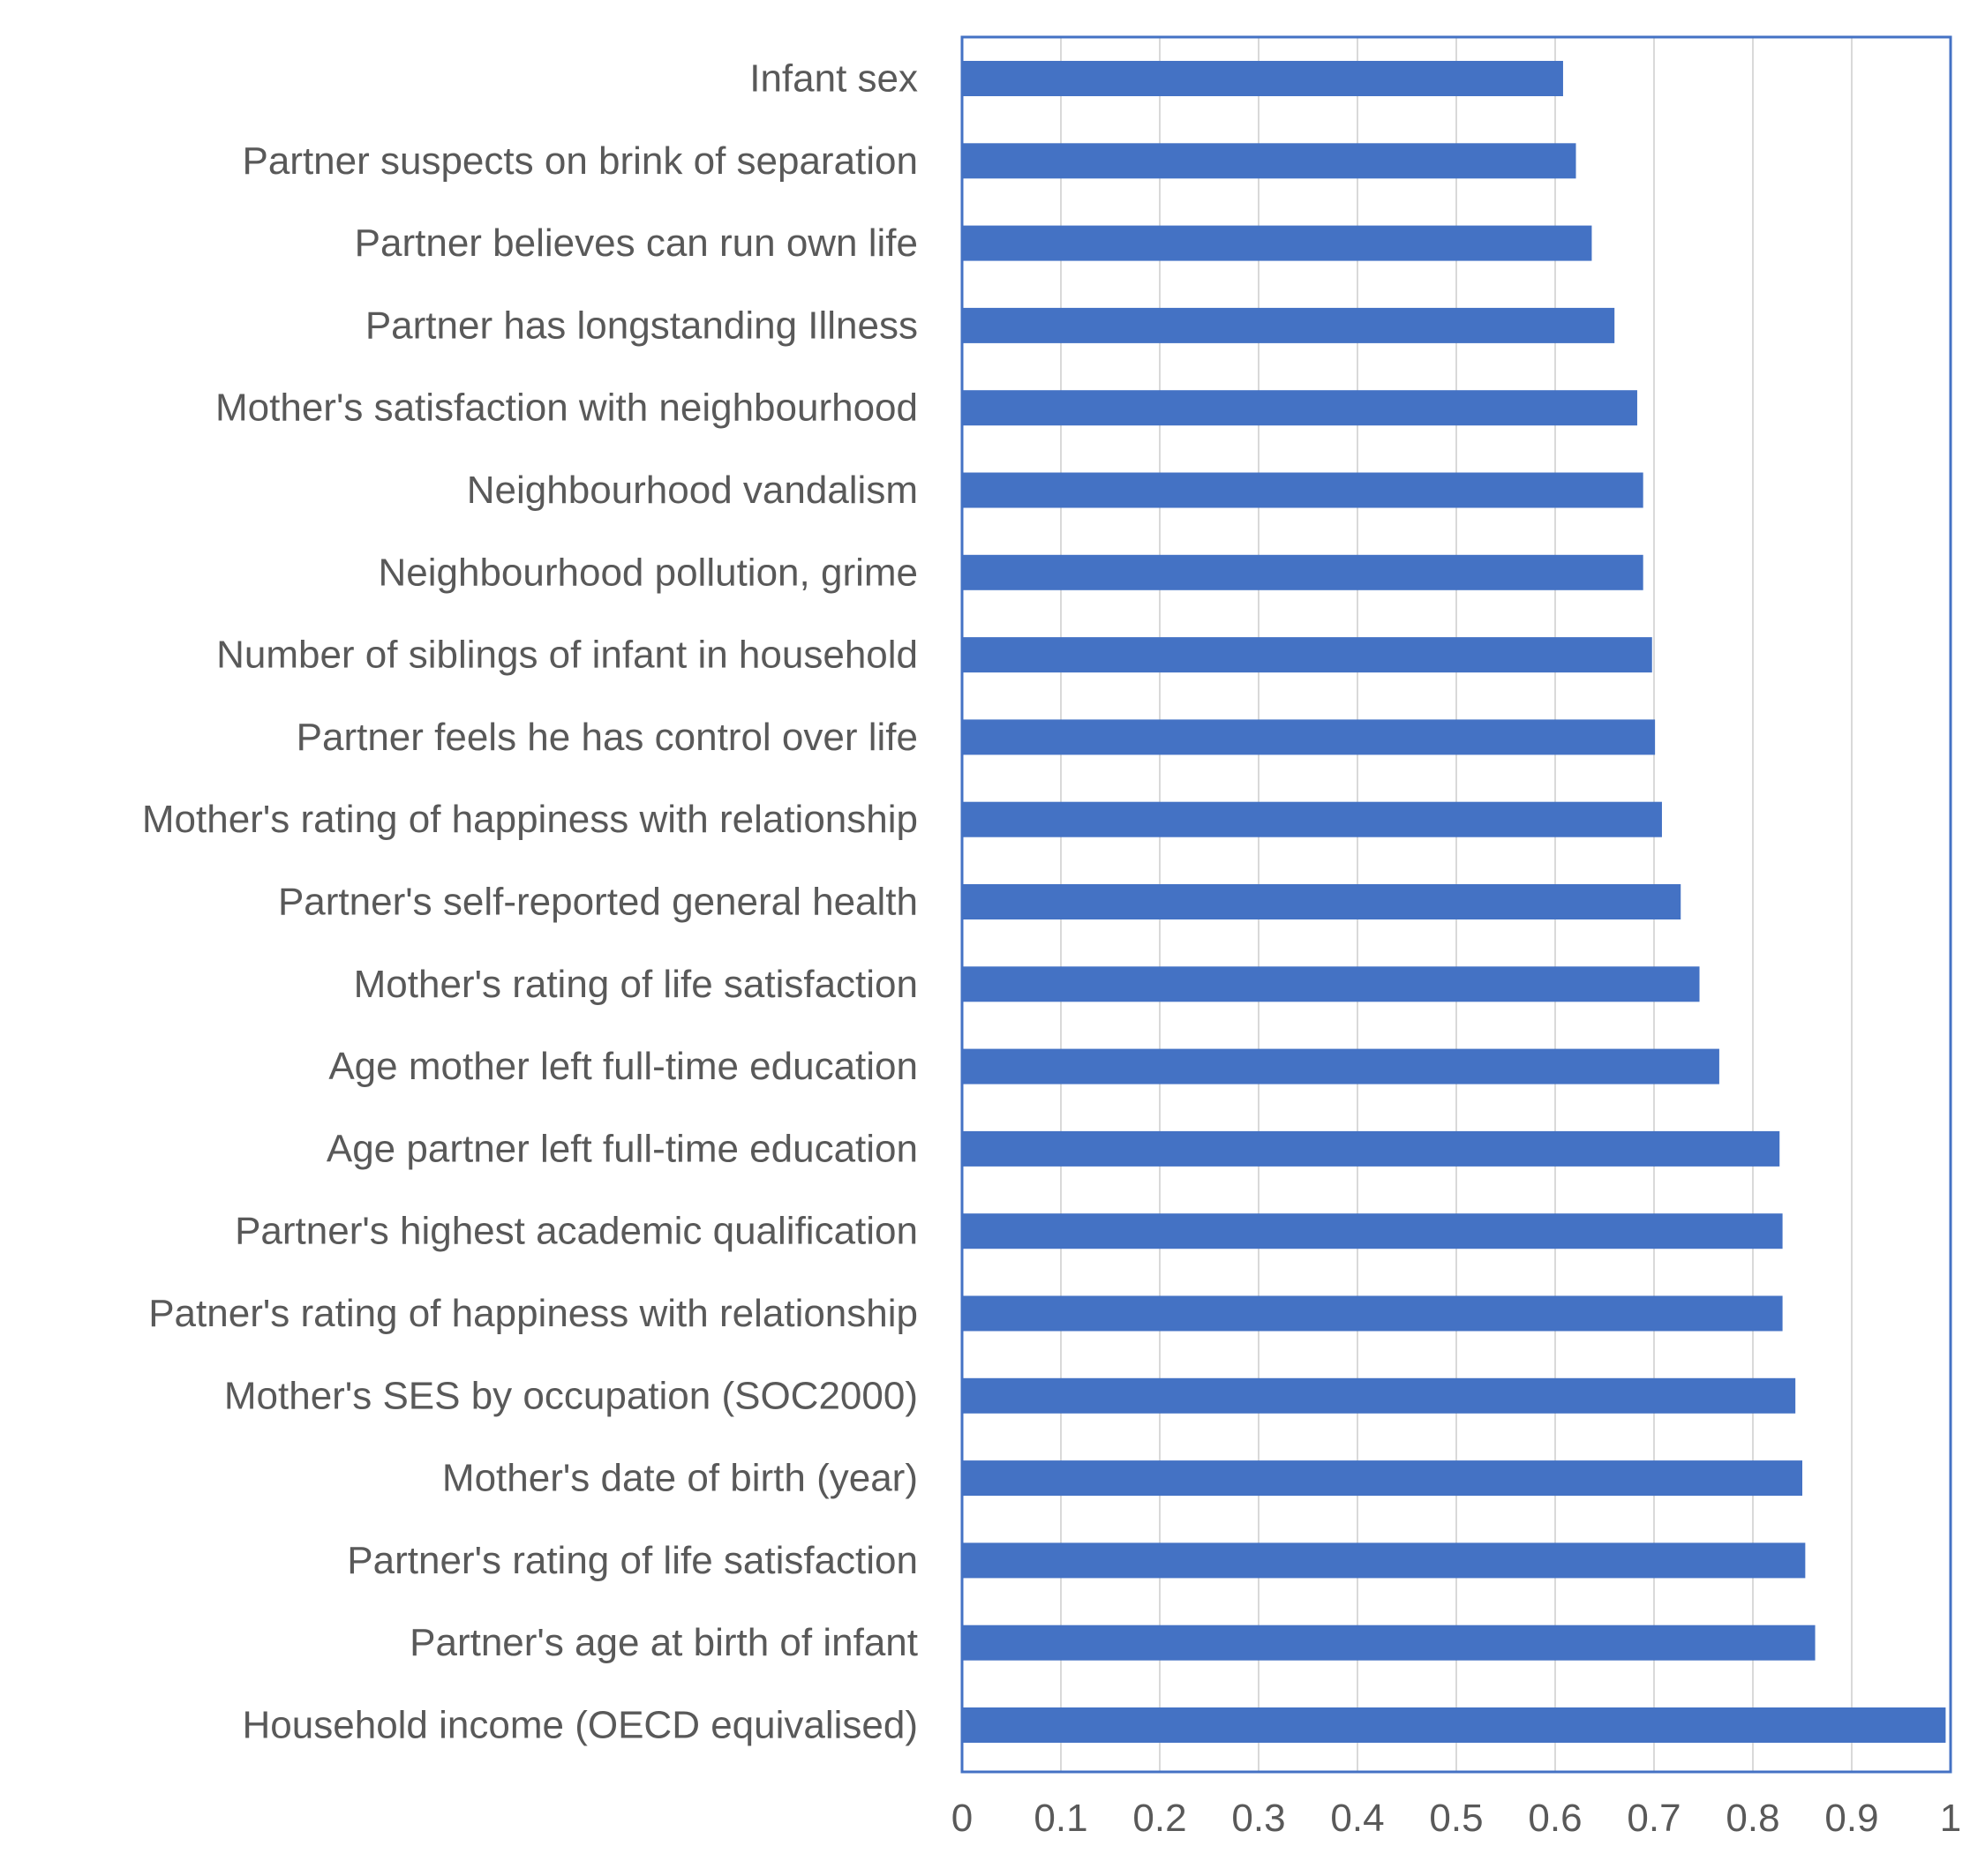  What do you see at coordinates (641, 326) in the screenshot?
I see `category-label: Partner has longstanding Illness` at bounding box center [641, 326].